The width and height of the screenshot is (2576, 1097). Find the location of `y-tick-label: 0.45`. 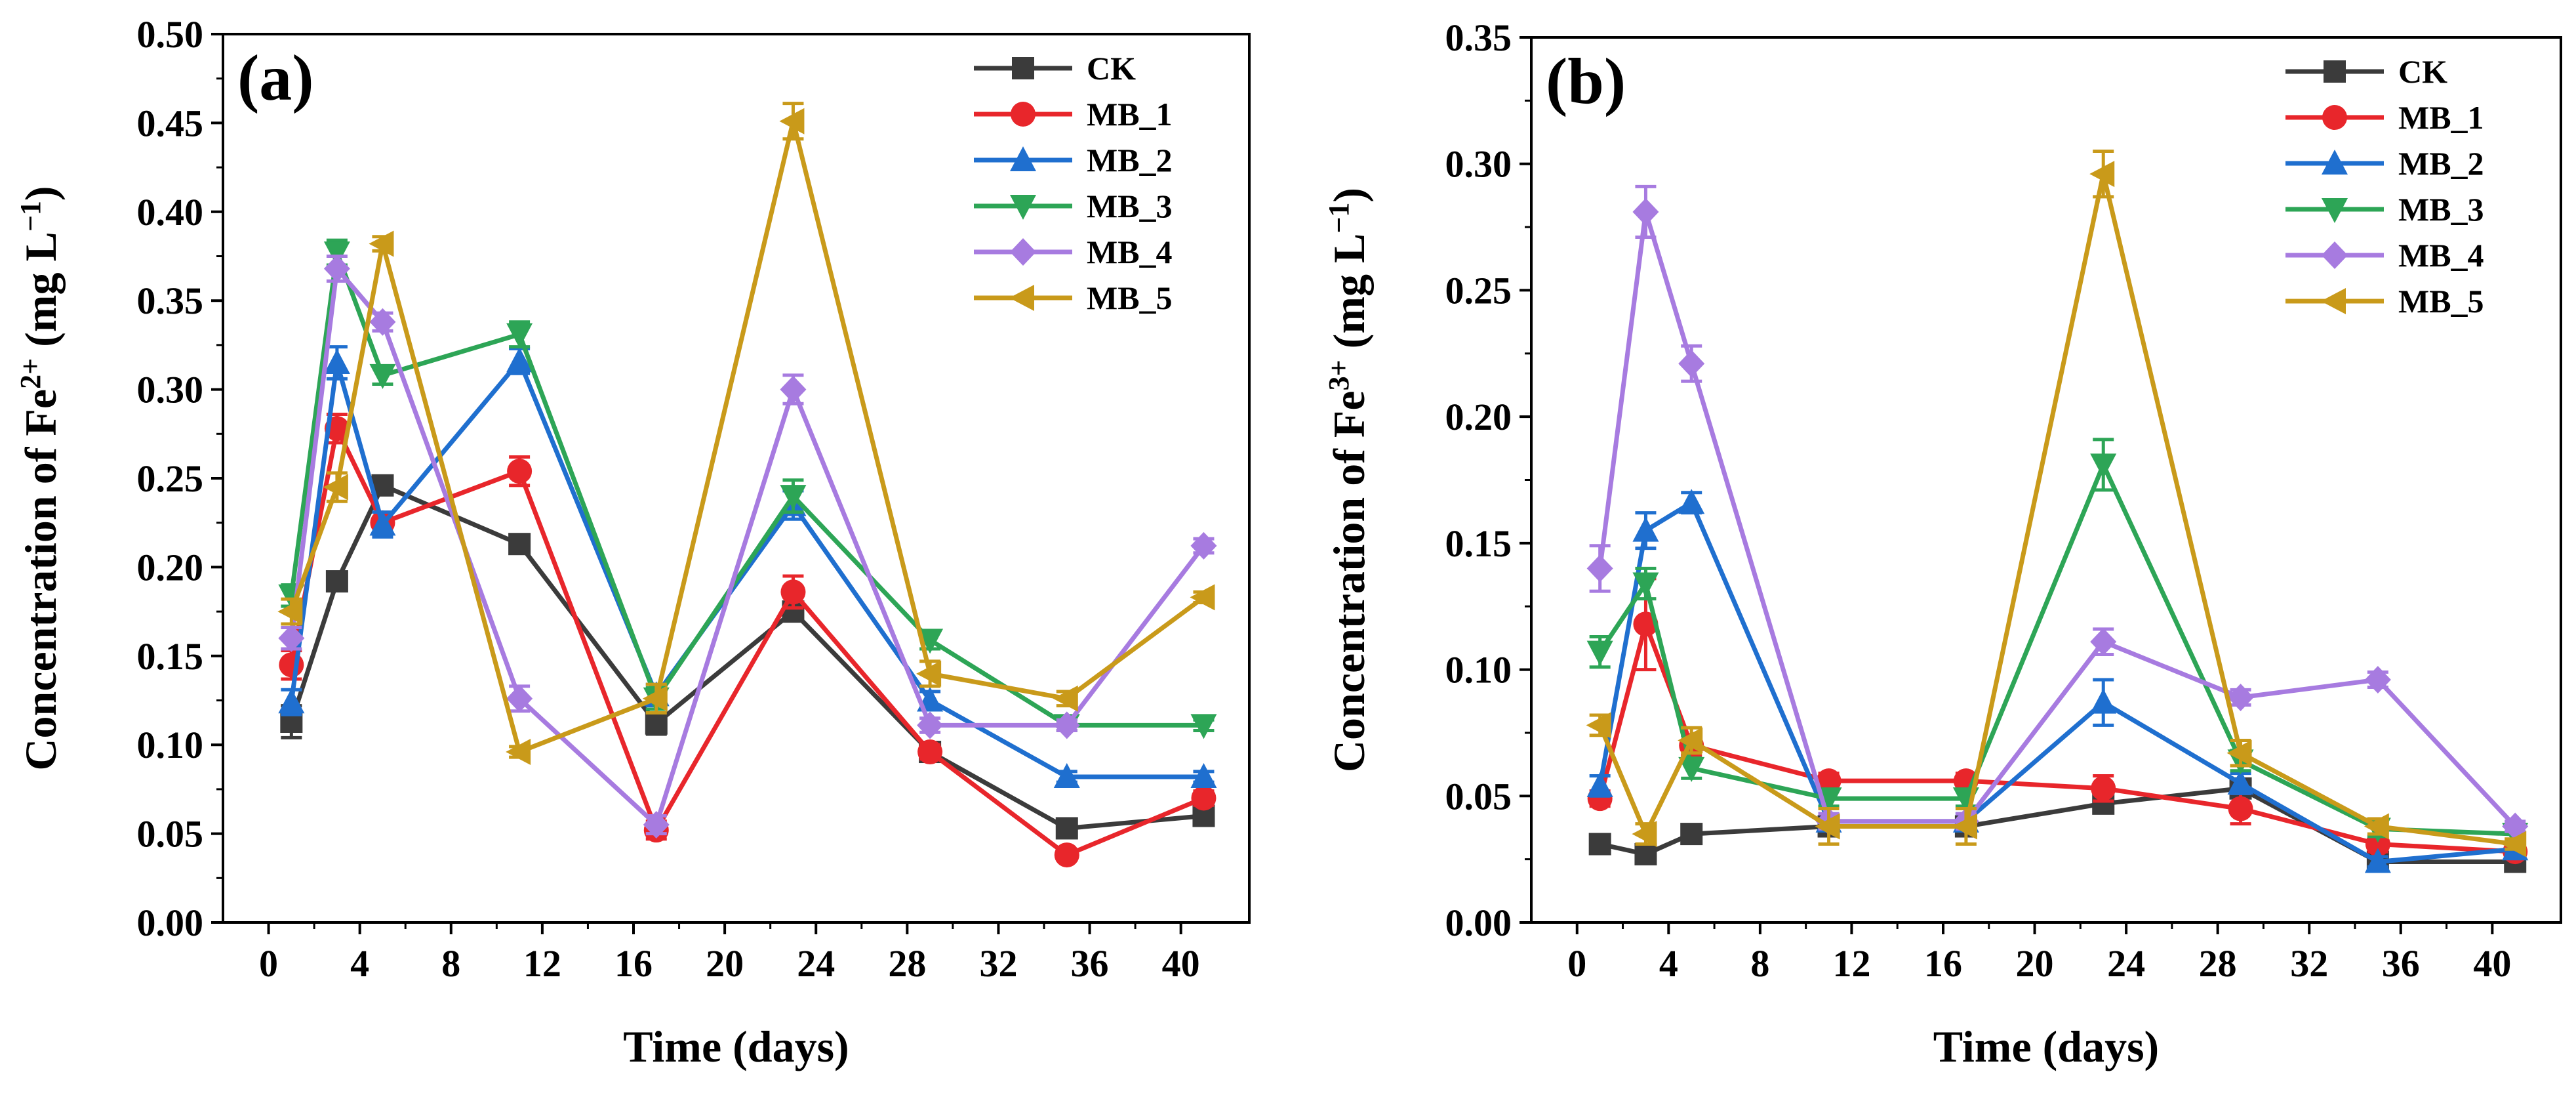

y-tick-label: 0.45 is located at coordinates (171, 123).